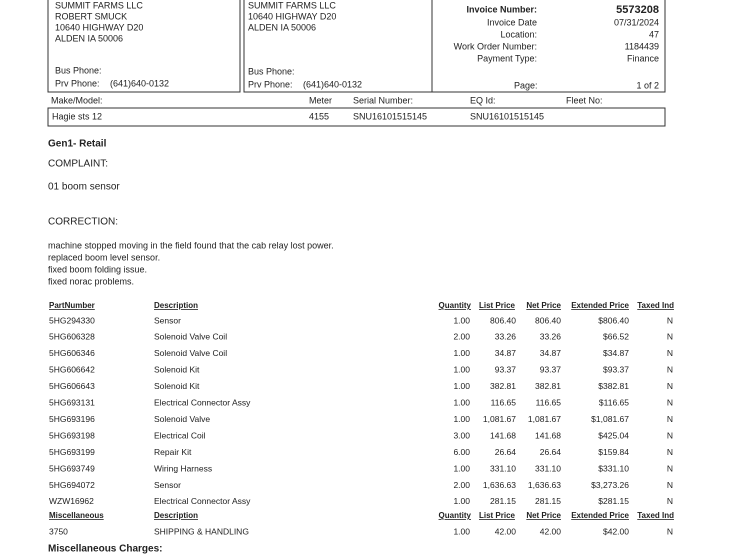 This screenshot has height=555, width=740. What do you see at coordinates (183, 468) in the screenshot?
I see `table-cell: Wiring Harness` at bounding box center [183, 468].